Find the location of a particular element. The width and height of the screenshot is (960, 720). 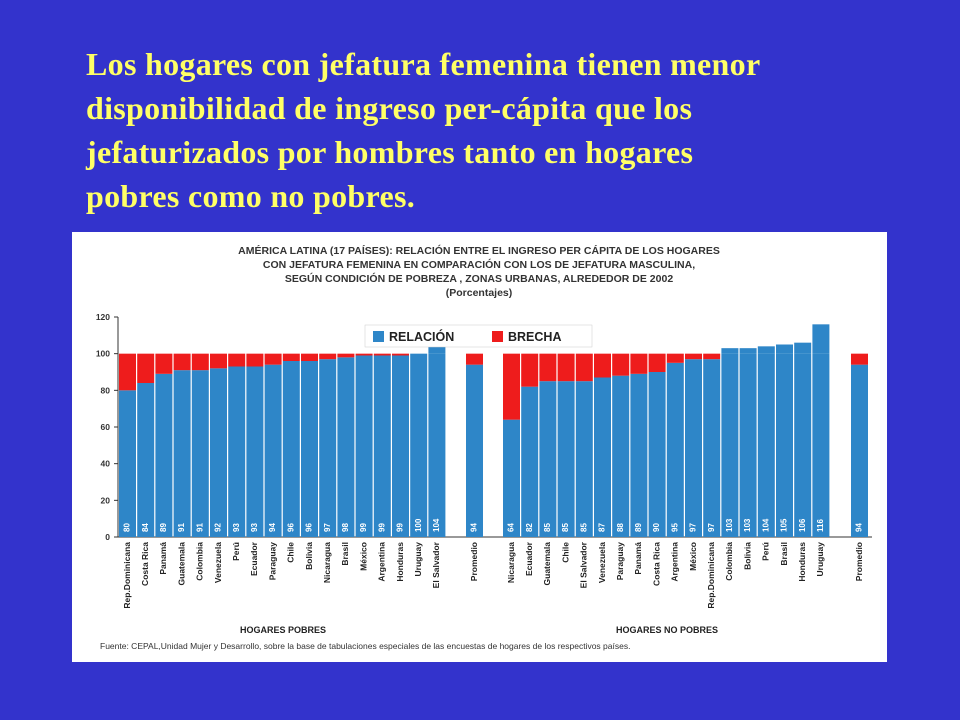

category-label: Costa Rica is located at coordinates (656, 564).